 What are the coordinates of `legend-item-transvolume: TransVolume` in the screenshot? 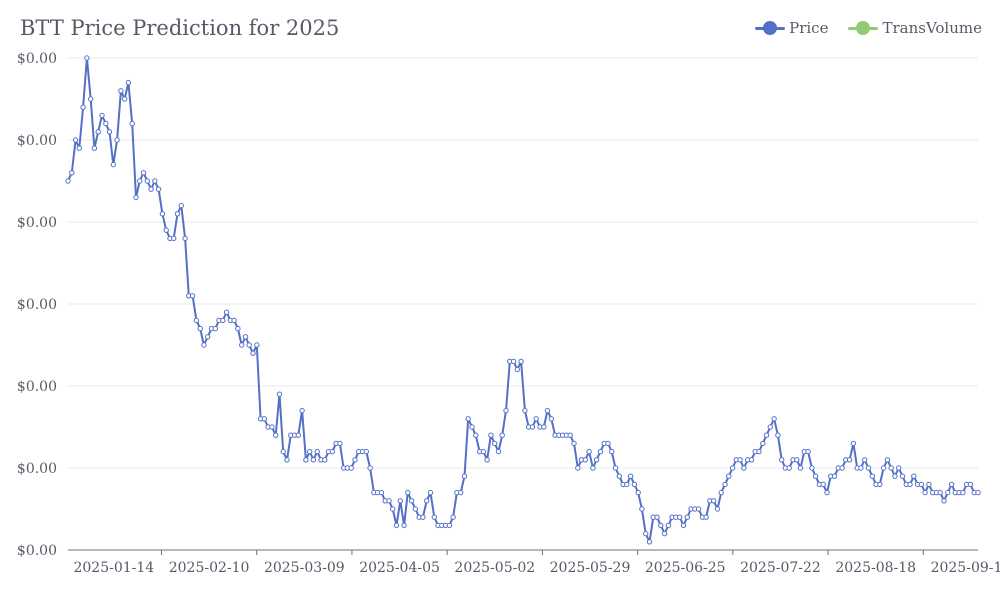 It's located at (915, 28).